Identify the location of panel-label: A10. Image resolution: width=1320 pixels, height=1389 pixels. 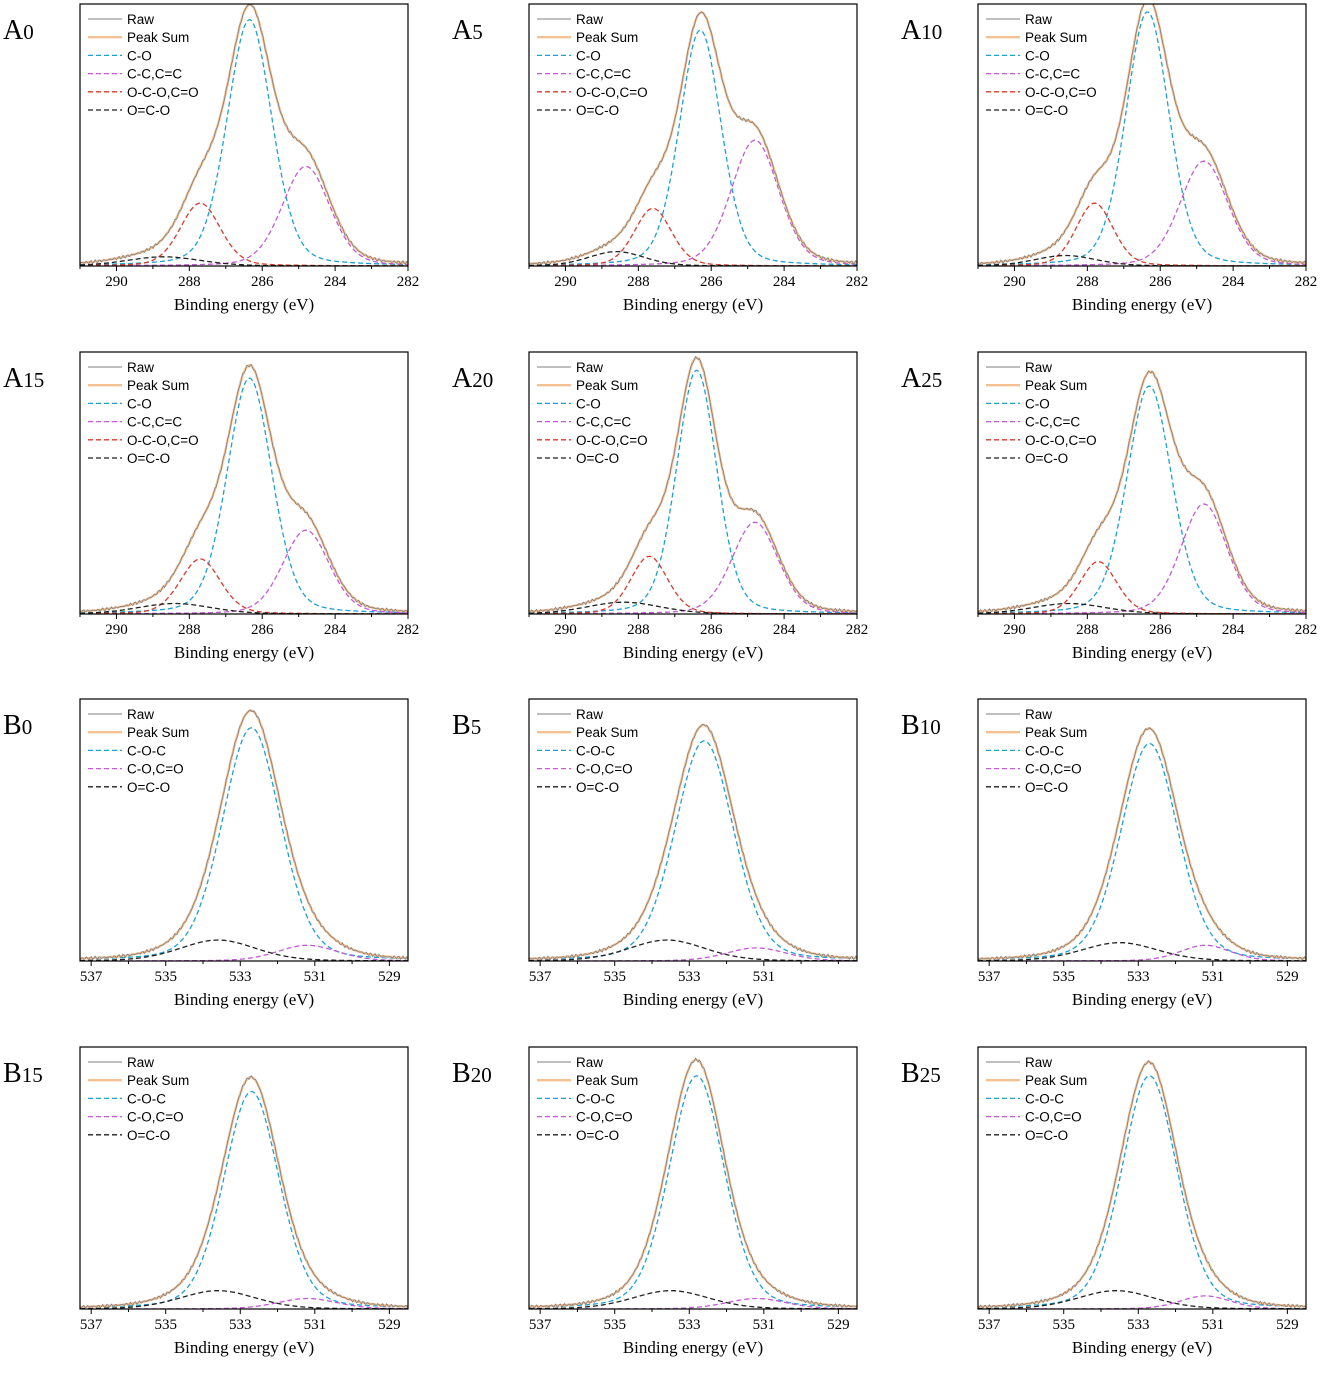
(921, 30).